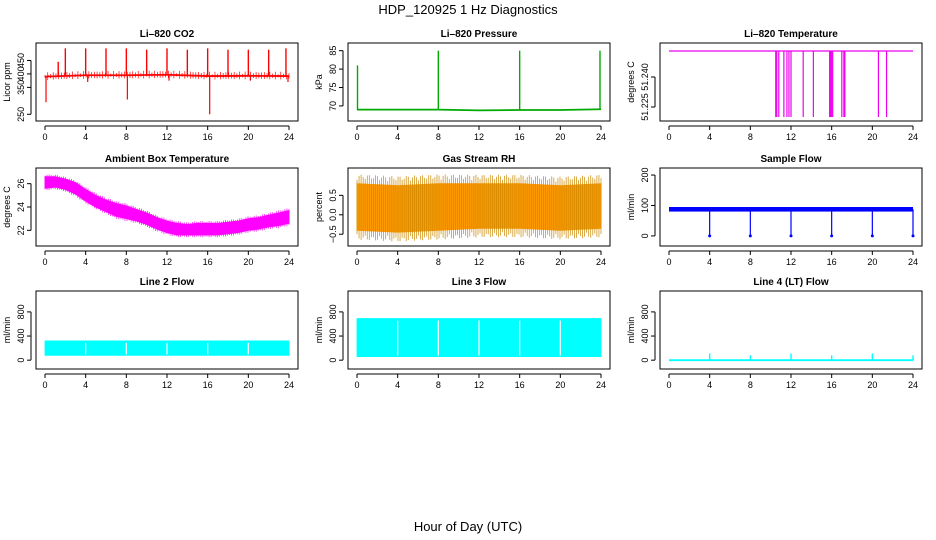 This screenshot has width=936, height=540. What do you see at coordinates (397, 385) in the screenshot?
I see `line3_flow-x-tick-label: 4` at bounding box center [397, 385].